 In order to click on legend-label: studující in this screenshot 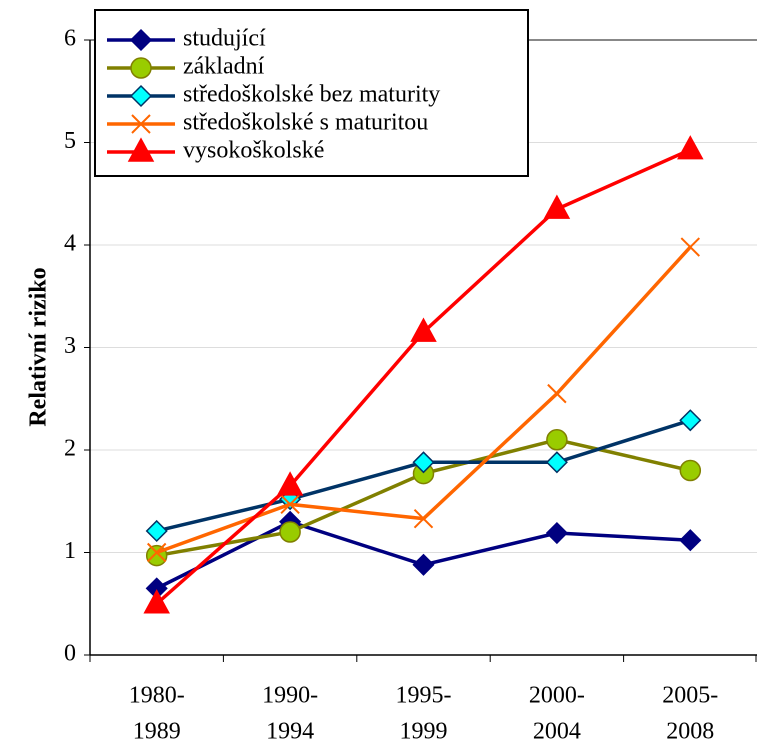, I will do `click(224, 39)`.